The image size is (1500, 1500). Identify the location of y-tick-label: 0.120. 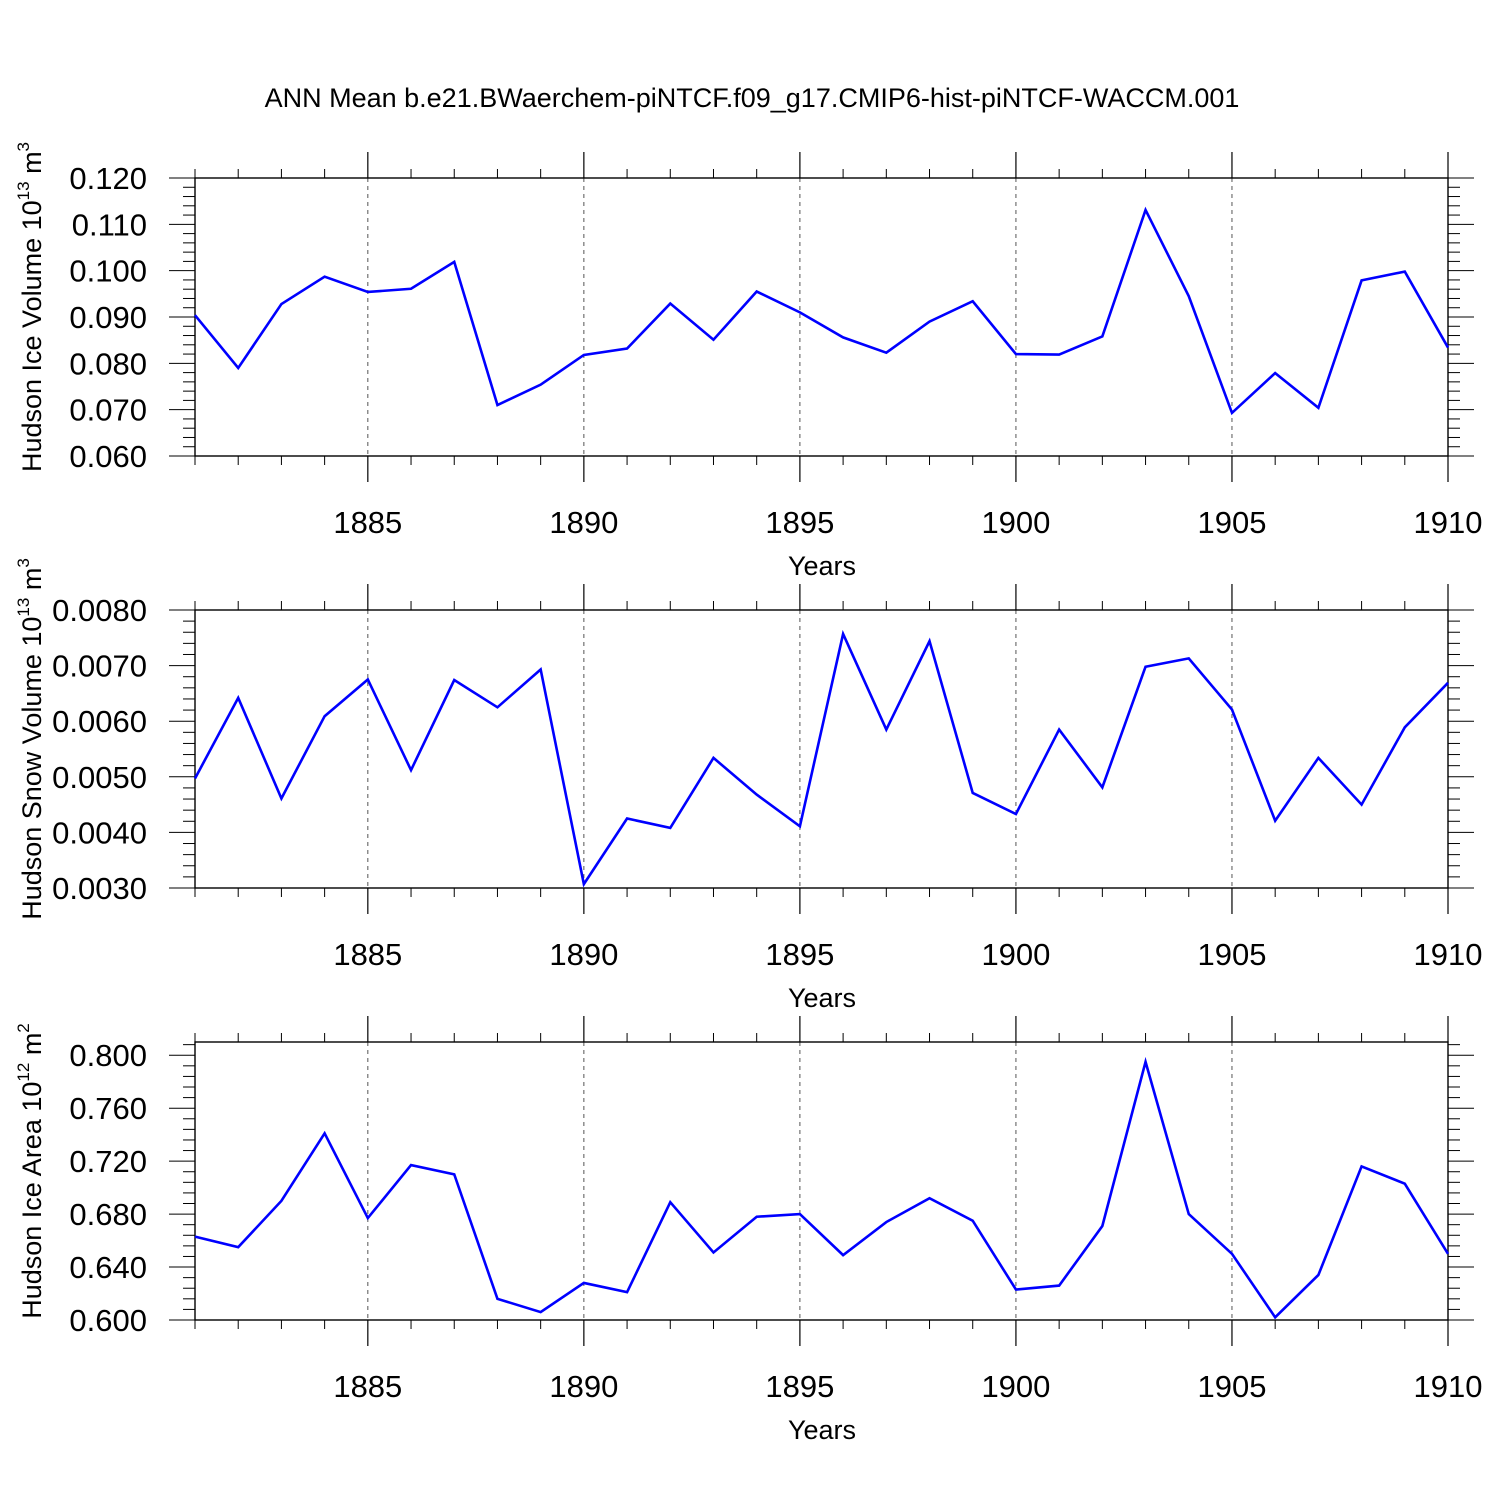
(108, 178).